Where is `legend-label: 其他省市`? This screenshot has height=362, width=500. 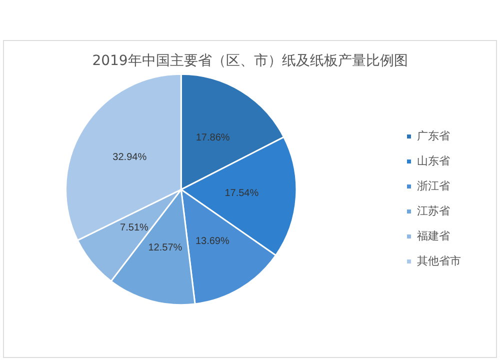
legend-label: 其他省市 is located at coordinates (439, 261).